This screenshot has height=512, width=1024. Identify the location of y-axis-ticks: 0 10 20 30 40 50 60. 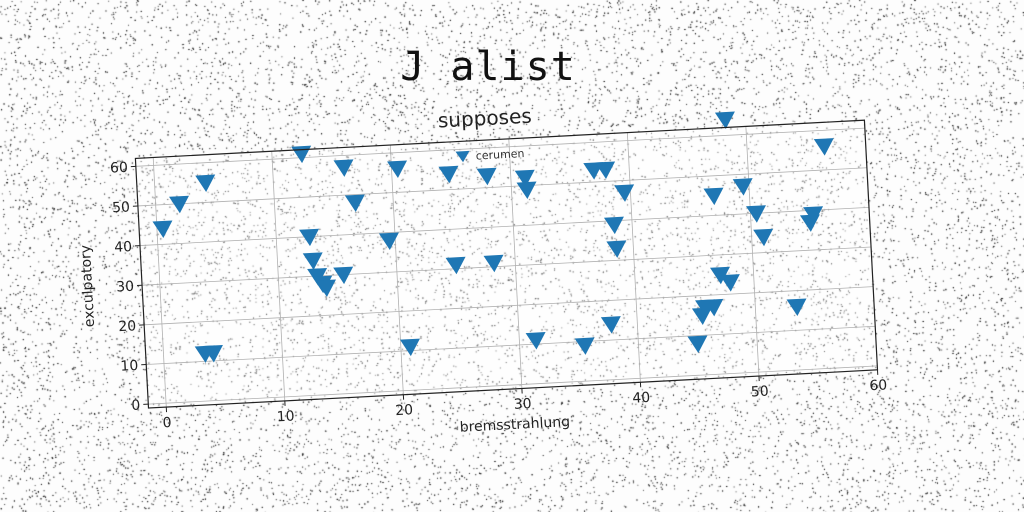
(129, 287).